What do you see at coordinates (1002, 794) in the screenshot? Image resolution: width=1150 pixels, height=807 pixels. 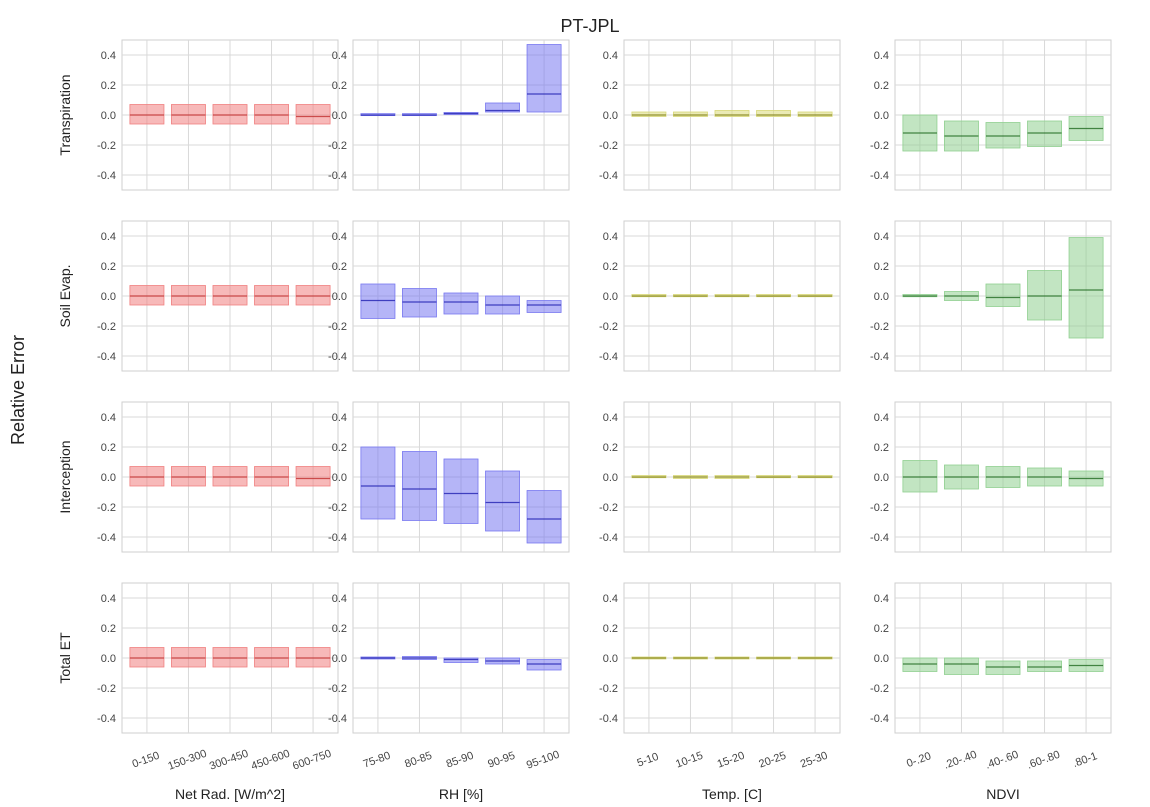 I see `x-axis-label-ndvi: NDVI` at bounding box center [1002, 794].